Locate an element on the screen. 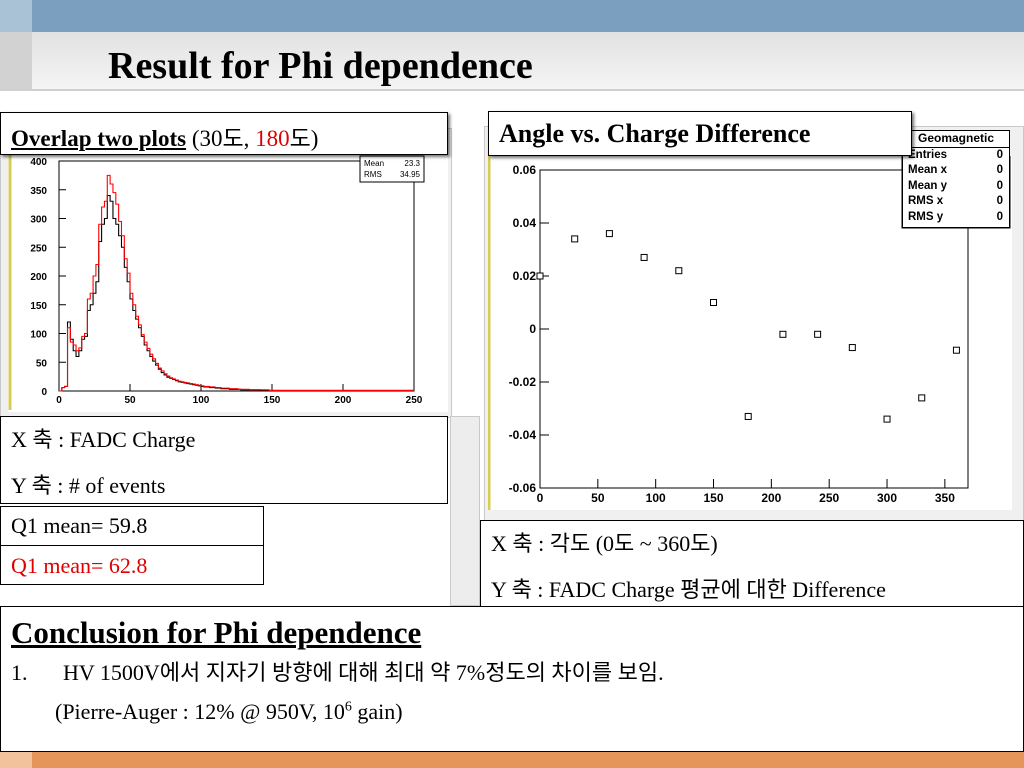 This screenshot has height=768, width=1024. scatter-xtick-label: 50 is located at coordinates (598, 498).